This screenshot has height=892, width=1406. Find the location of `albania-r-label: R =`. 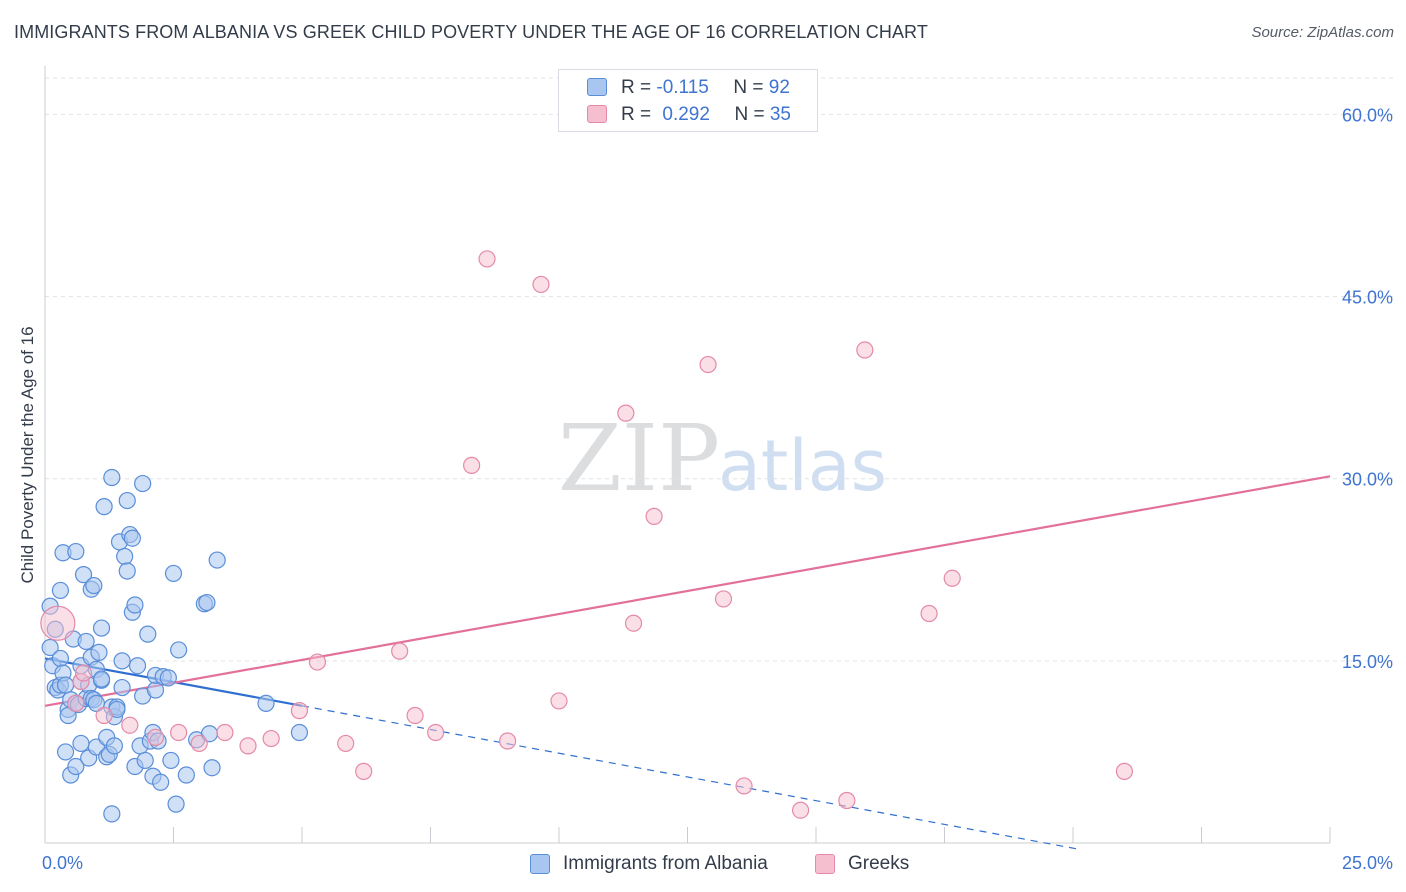

albania-r-label: R = is located at coordinates (639, 87).